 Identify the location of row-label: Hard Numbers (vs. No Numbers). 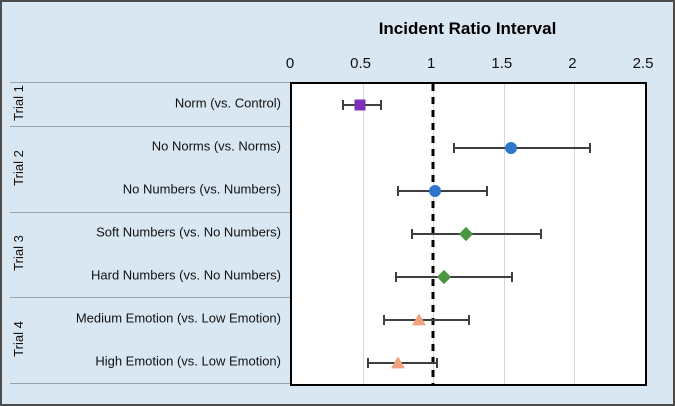
(186, 275).